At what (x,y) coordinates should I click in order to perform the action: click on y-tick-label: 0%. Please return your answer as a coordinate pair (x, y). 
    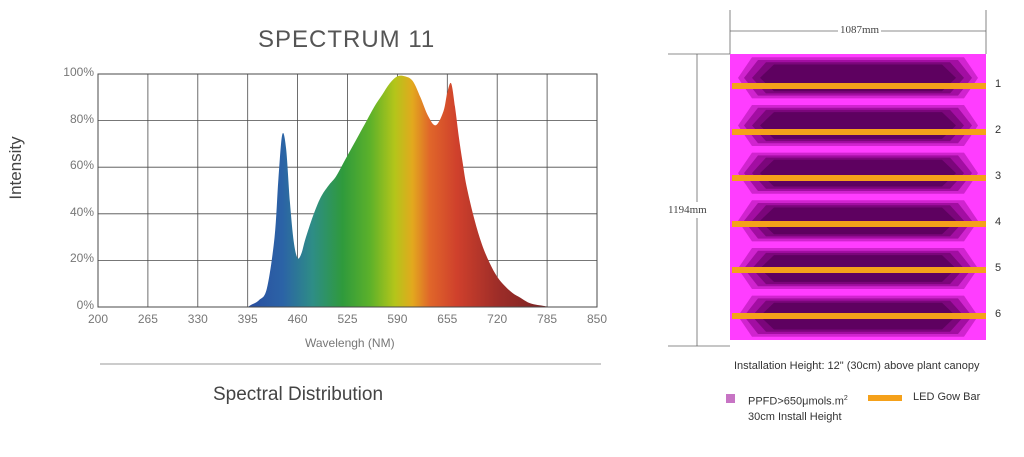
    Looking at the image, I should click on (85, 305).